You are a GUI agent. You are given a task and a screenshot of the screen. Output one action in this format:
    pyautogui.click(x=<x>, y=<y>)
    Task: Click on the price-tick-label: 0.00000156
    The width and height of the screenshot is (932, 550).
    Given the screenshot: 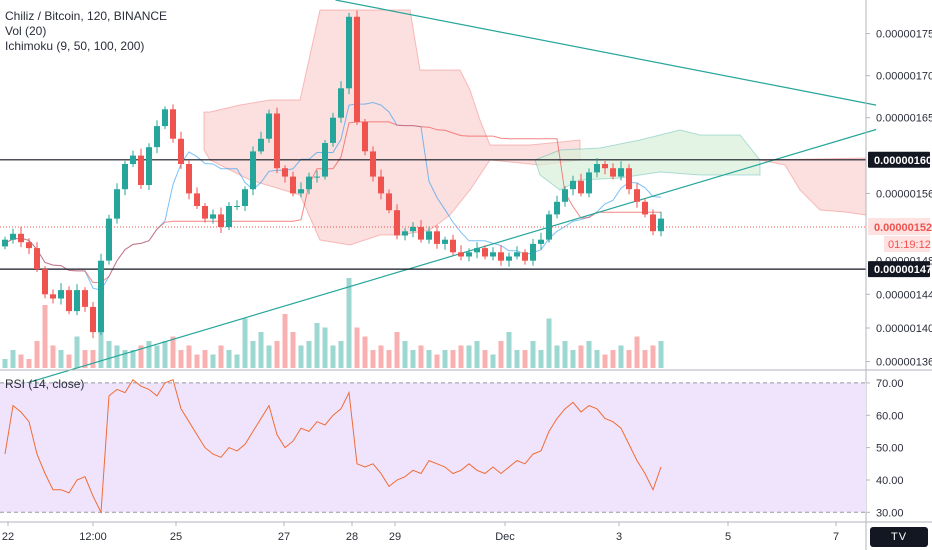 What is the action you would take?
    pyautogui.click(x=904, y=194)
    